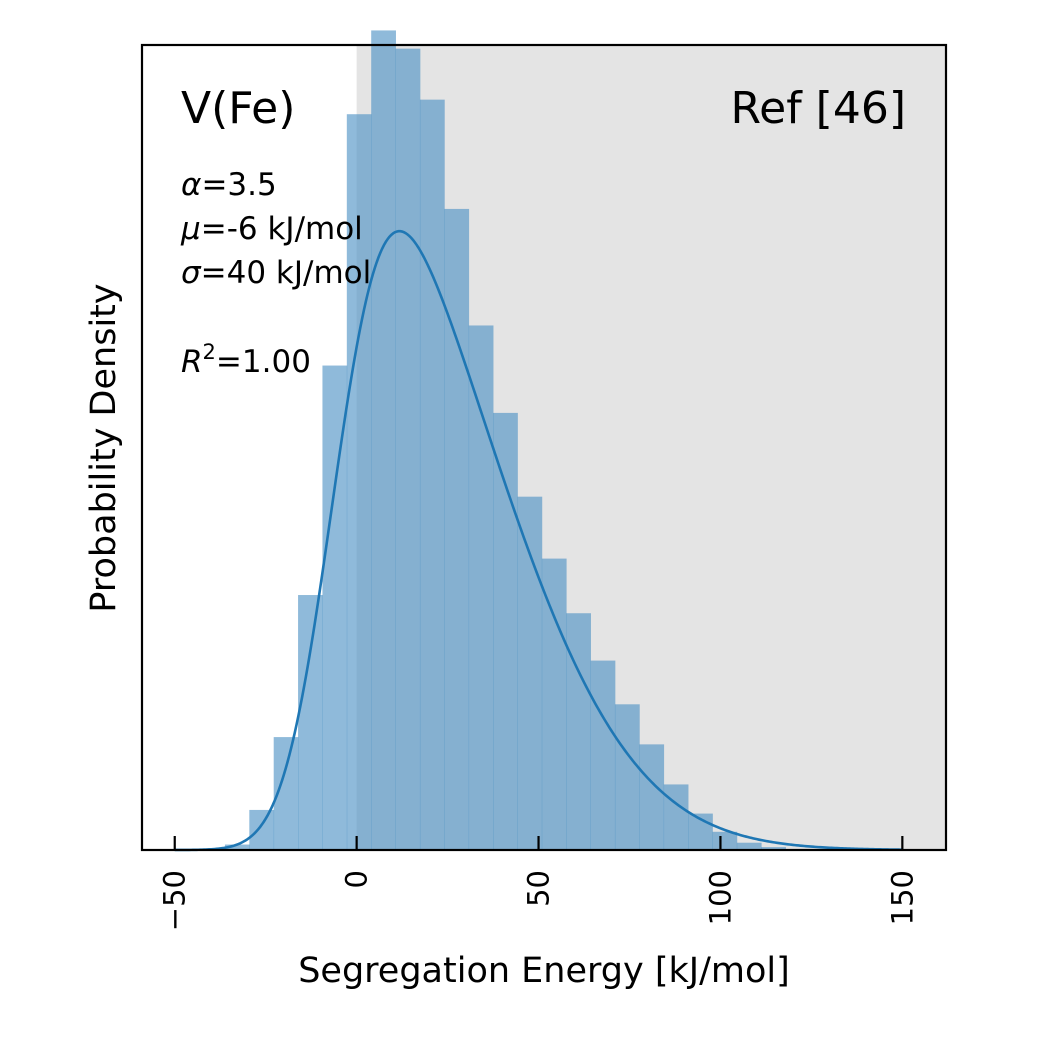 The image size is (1039, 1039). Describe the element at coordinates (357, 879) in the screenshot. I see `x-tick-label: 0` at that location.